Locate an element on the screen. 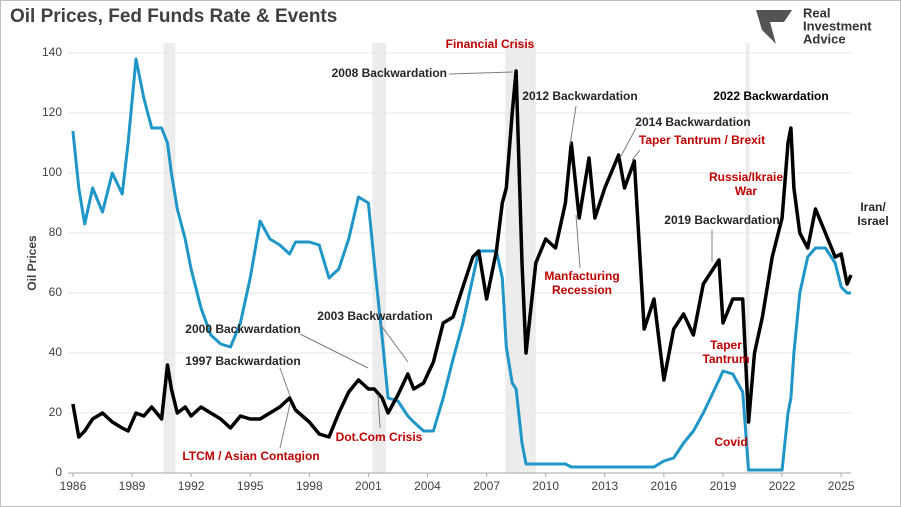 This screenshot has width=901, height=507. annotation: Russia/Ikraie is located at coordinates (746, 177).